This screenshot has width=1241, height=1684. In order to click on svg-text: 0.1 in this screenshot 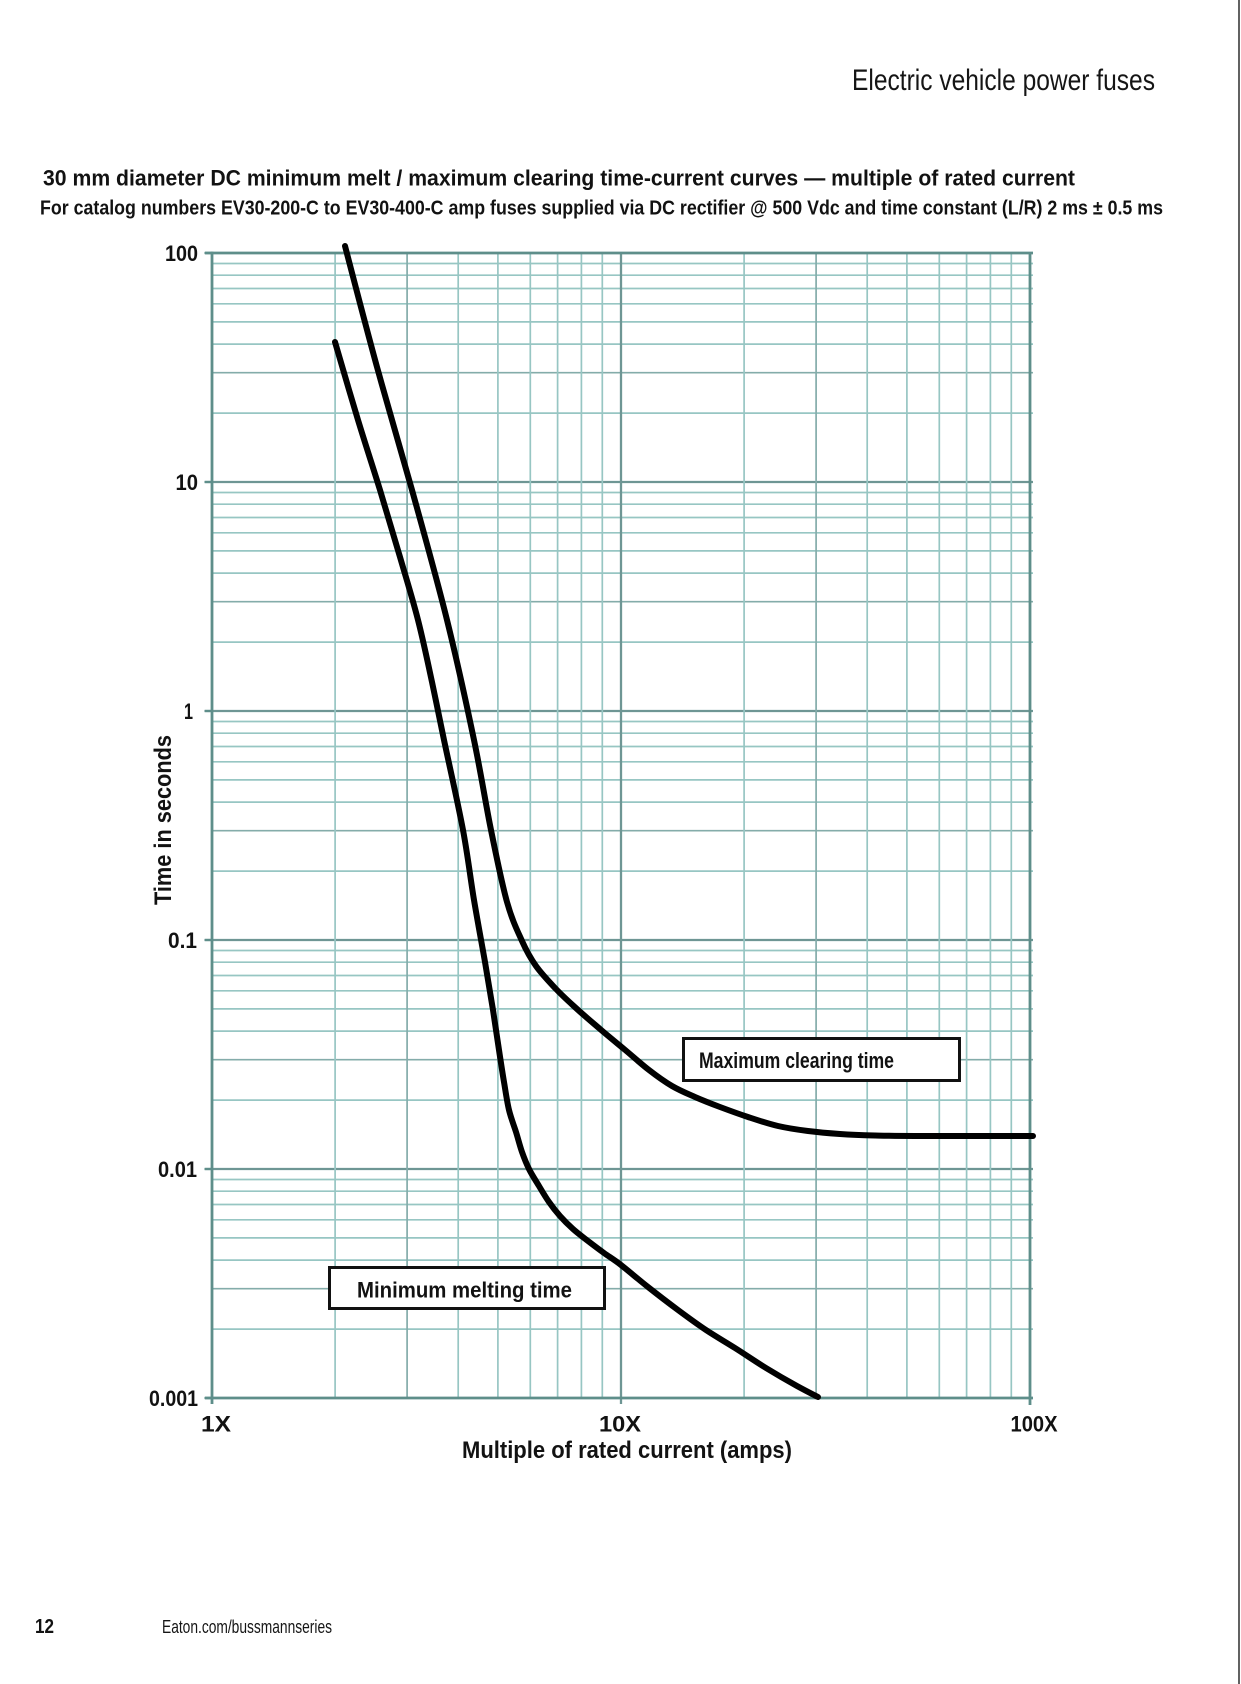, I will do `click(182, 940)`.